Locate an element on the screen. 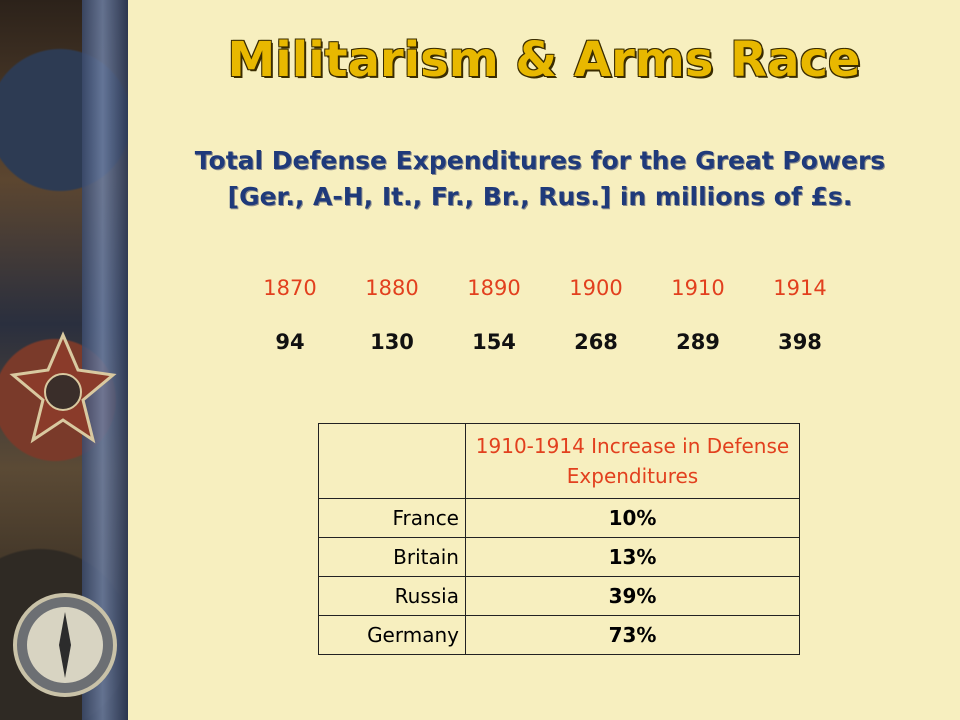 The height and width of the screenshot is (720, 960). decorative-sidebar-image is located at coordinates (64, 360).